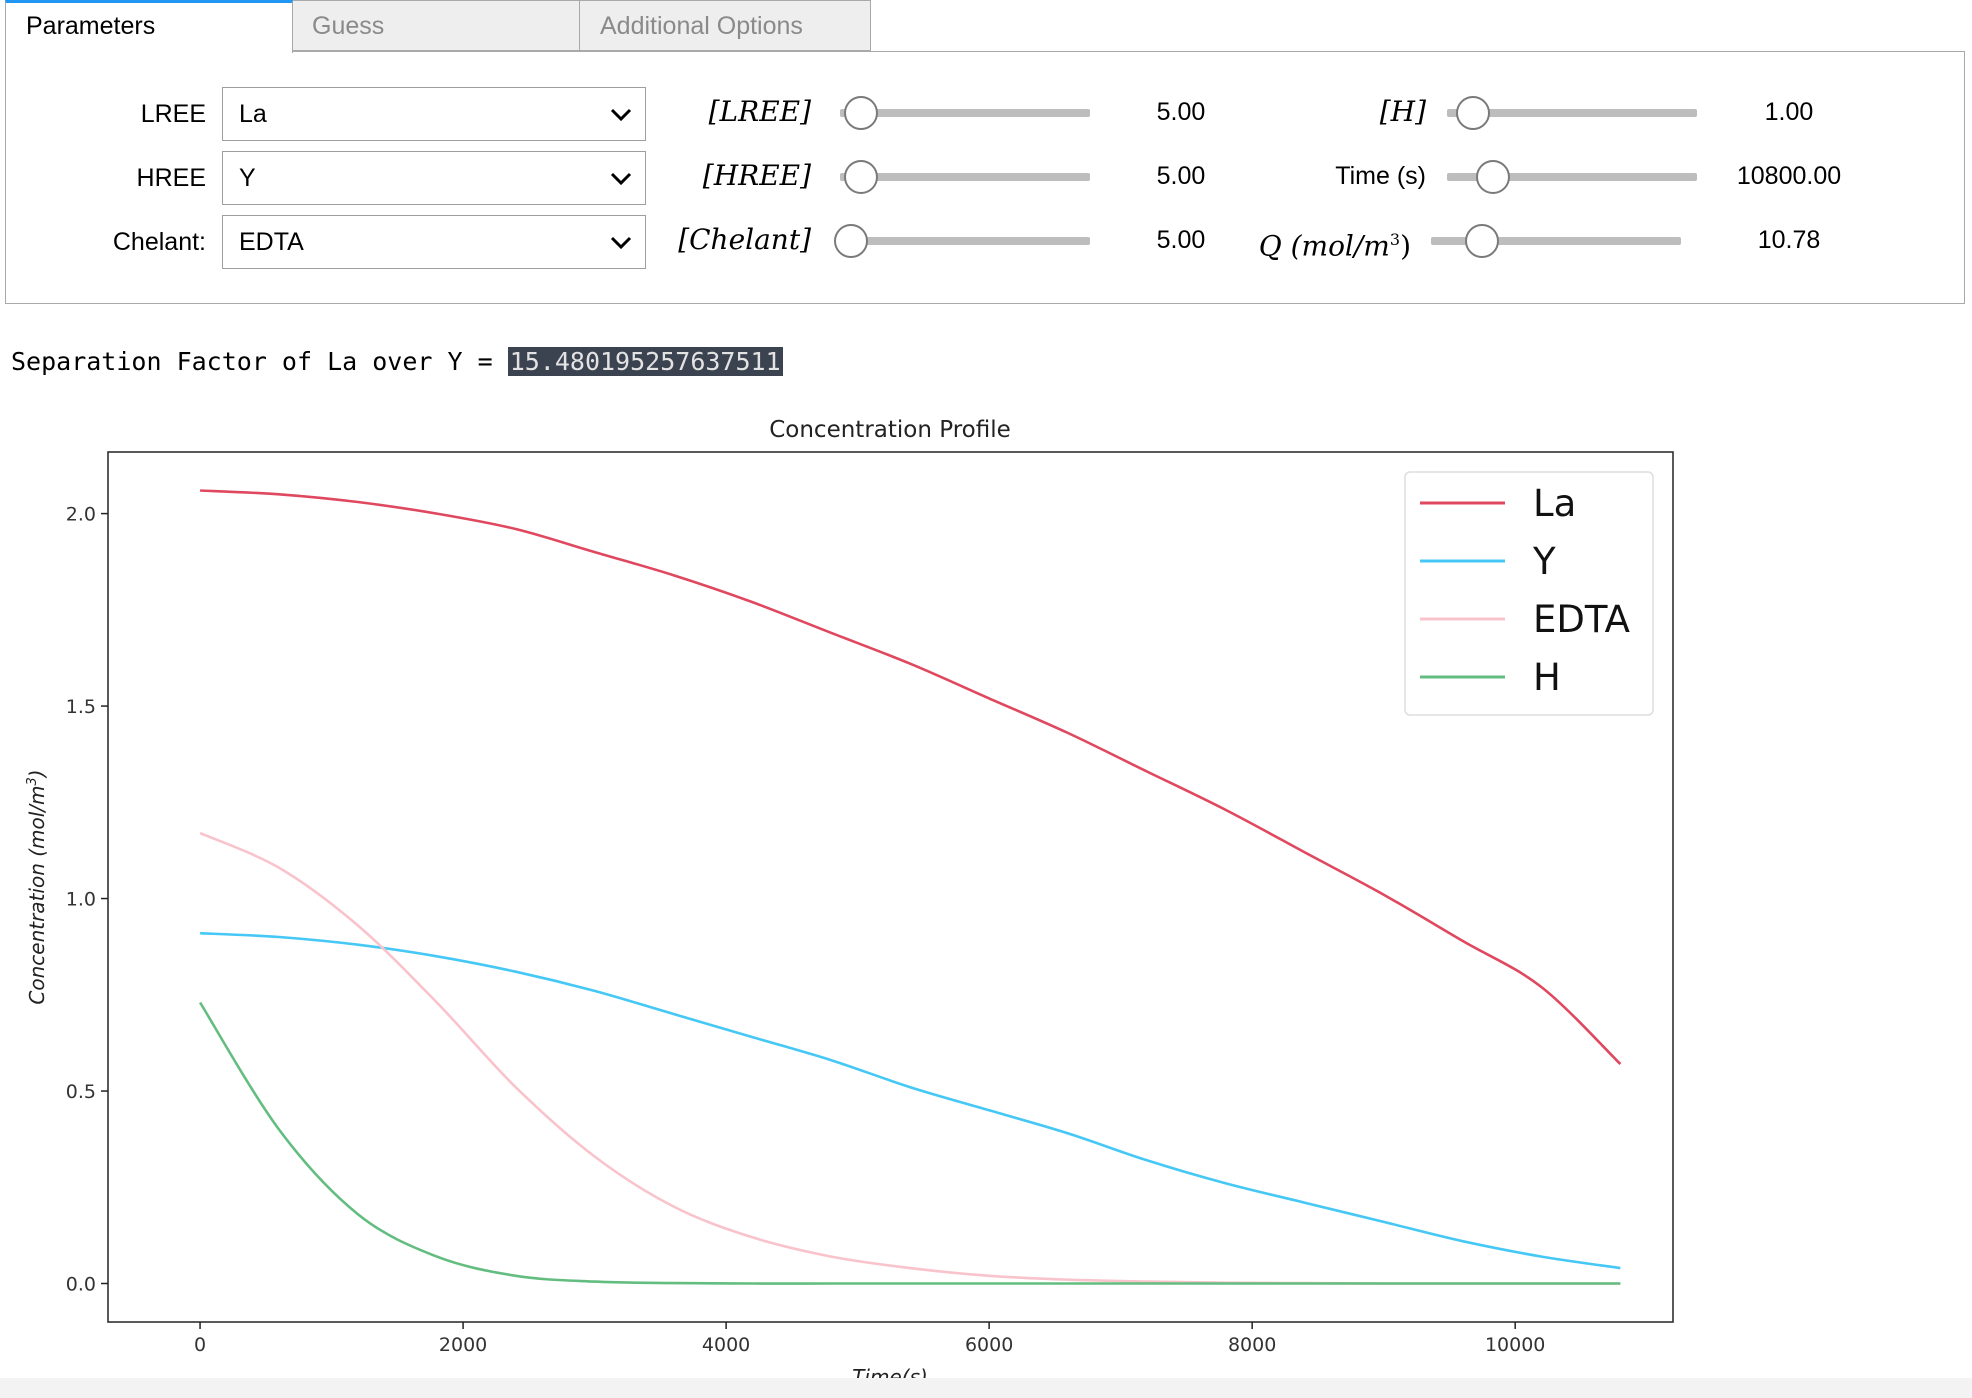  I want to click on legend-label-h: H, so click(1547, 677).